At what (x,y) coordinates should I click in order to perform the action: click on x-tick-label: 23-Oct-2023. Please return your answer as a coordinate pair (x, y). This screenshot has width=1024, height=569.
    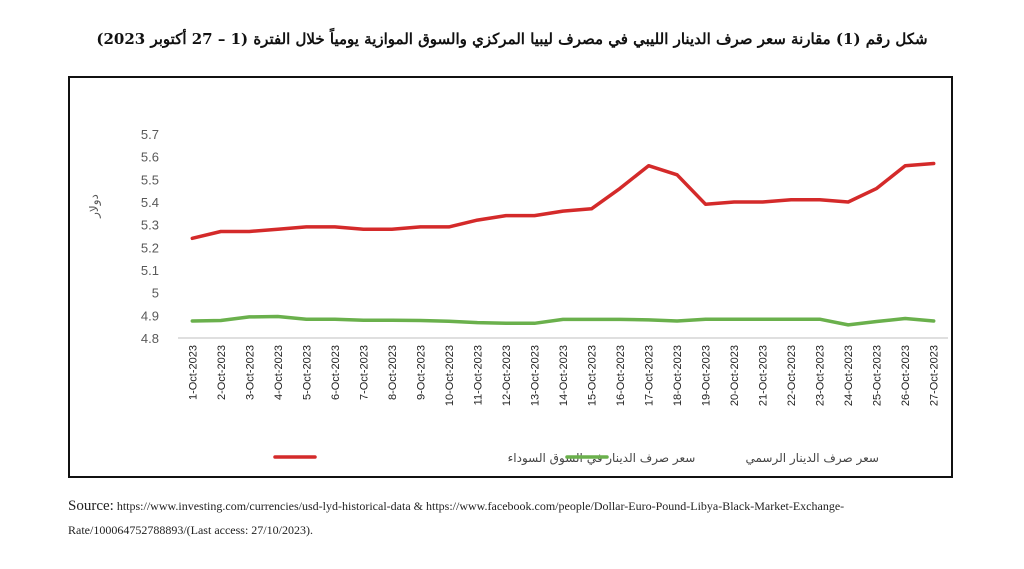
    Looking at the image, I should click on (821, 375).